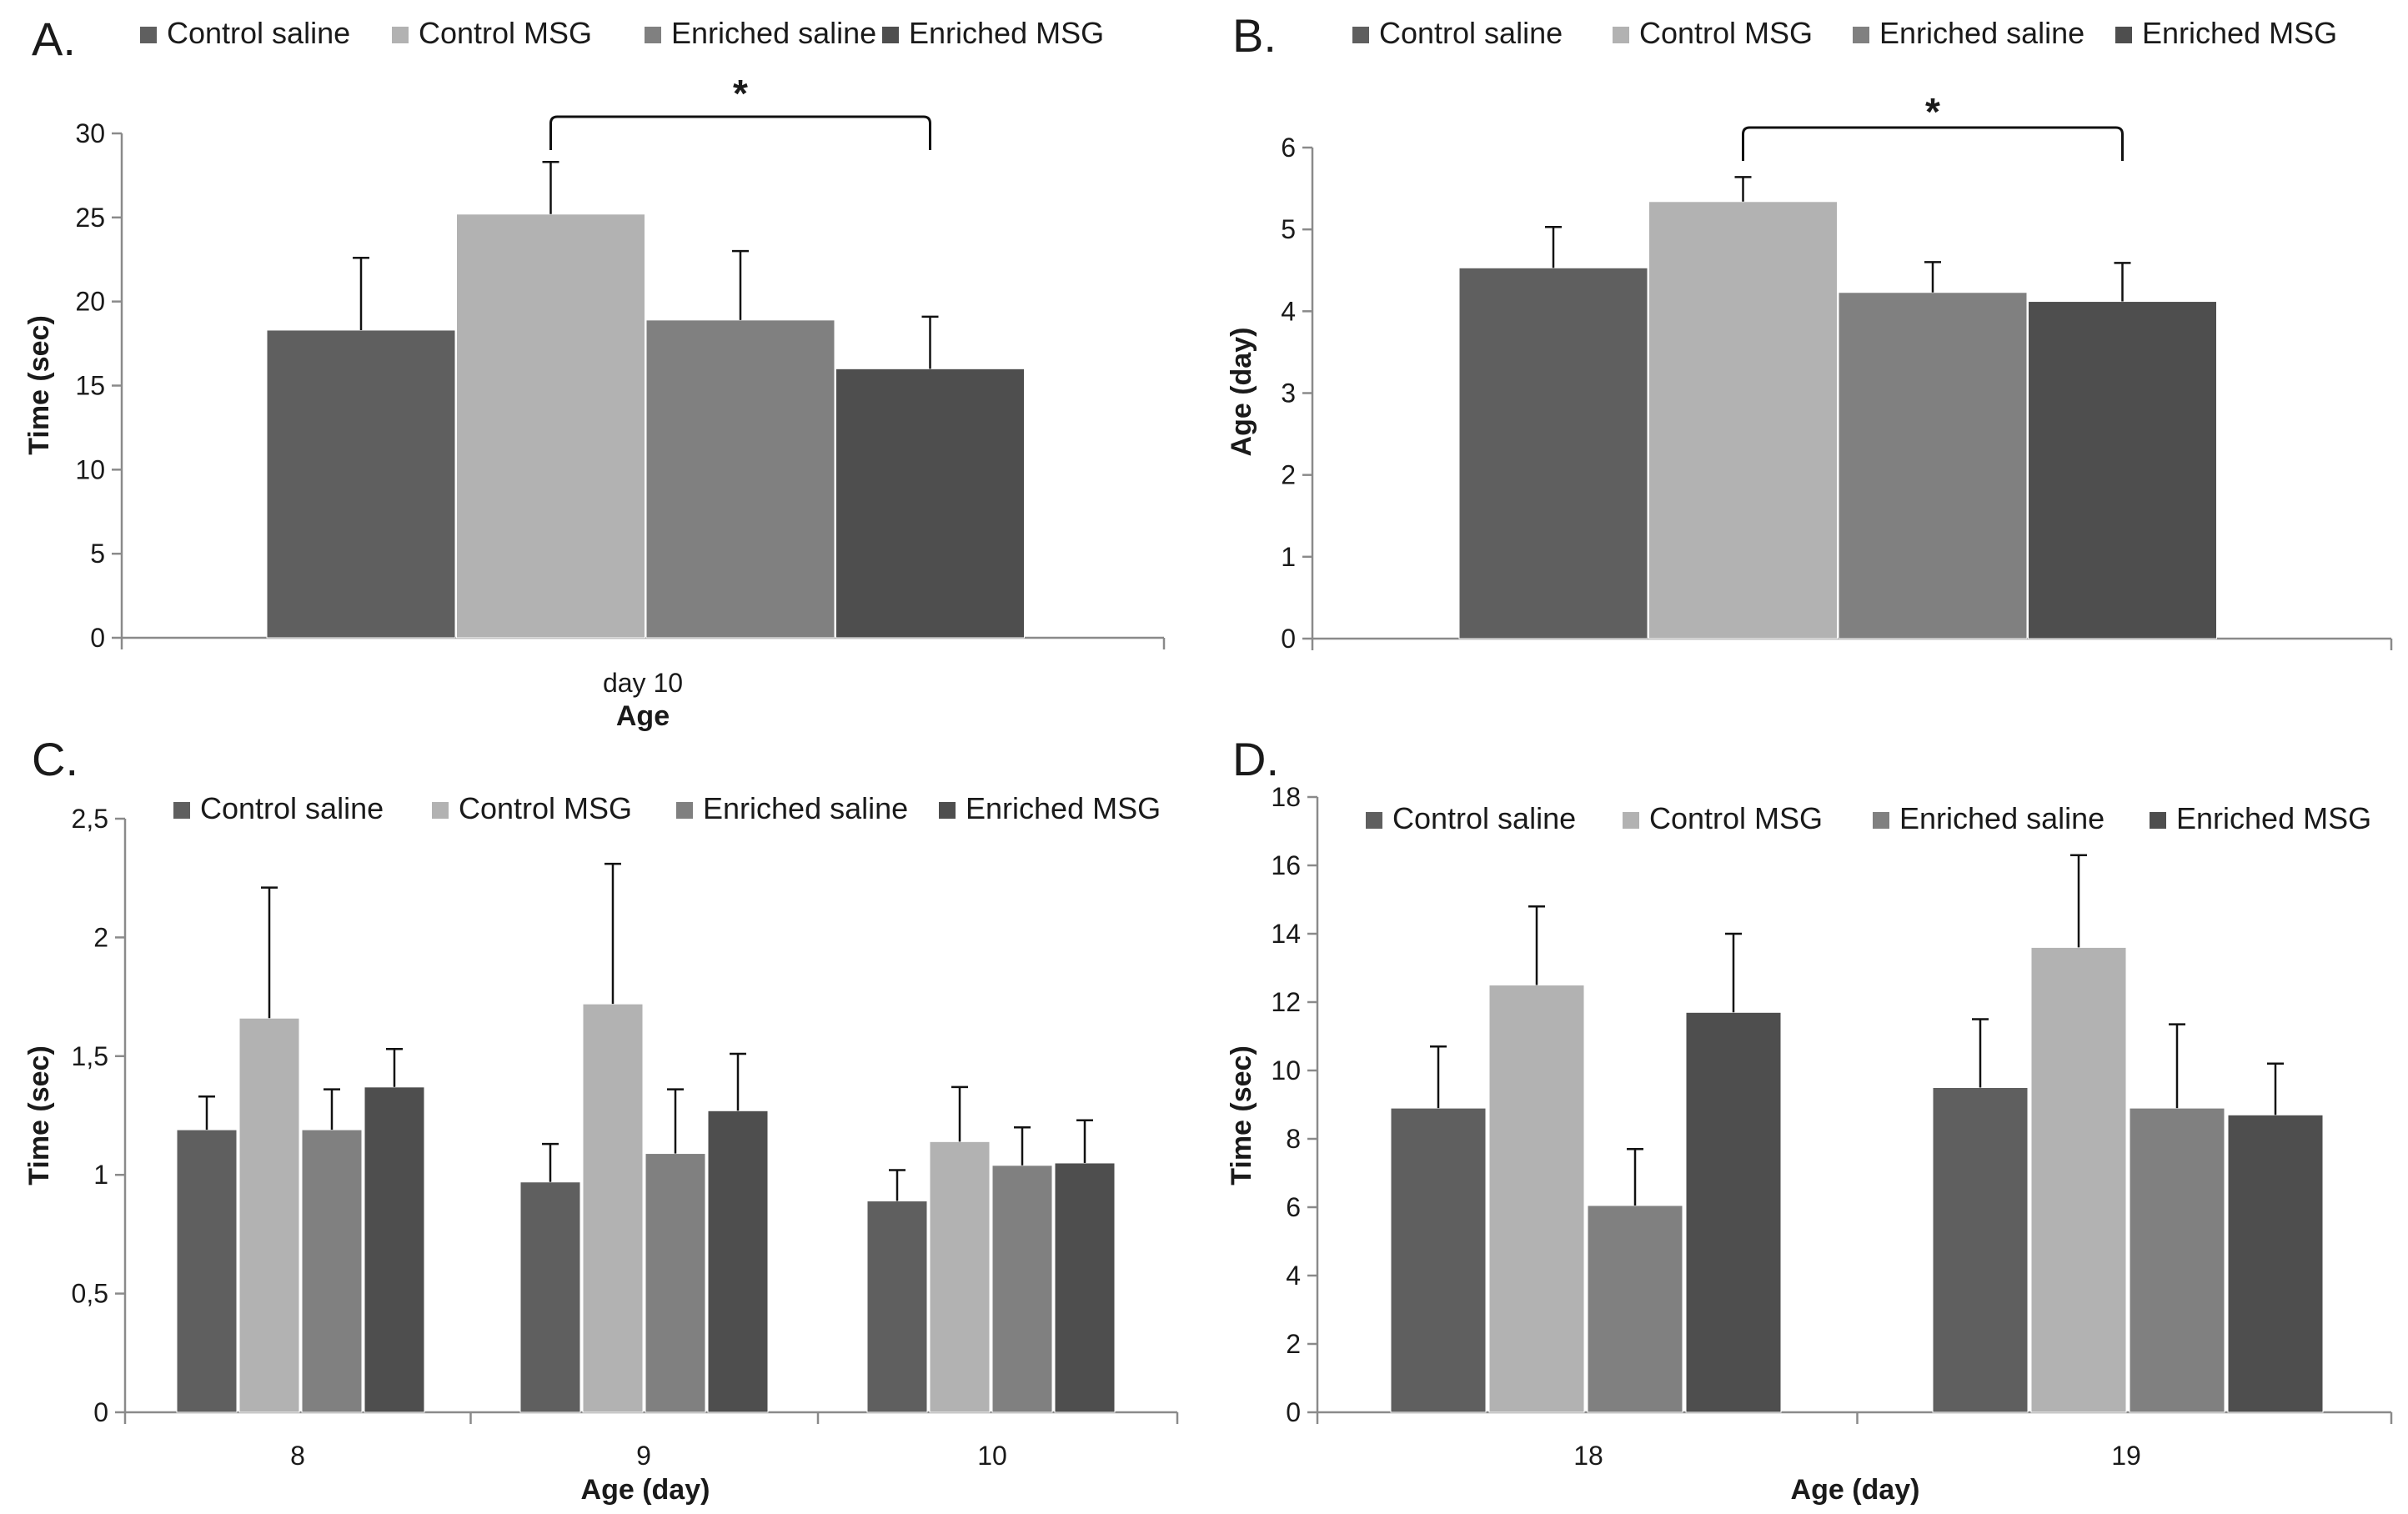 Image resolution: width=2408 pixels, height=1514 pixels. I want to click on panel-label: A., so click(54, 39).